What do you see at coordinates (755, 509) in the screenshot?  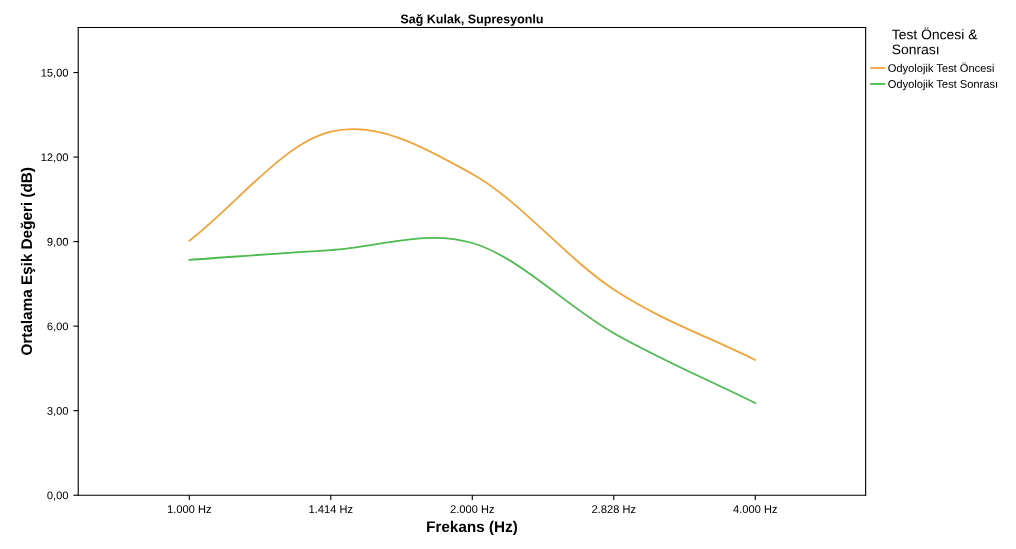 I see `x-tick-label: 4.000 Hz` at bounding box center [755, 509].